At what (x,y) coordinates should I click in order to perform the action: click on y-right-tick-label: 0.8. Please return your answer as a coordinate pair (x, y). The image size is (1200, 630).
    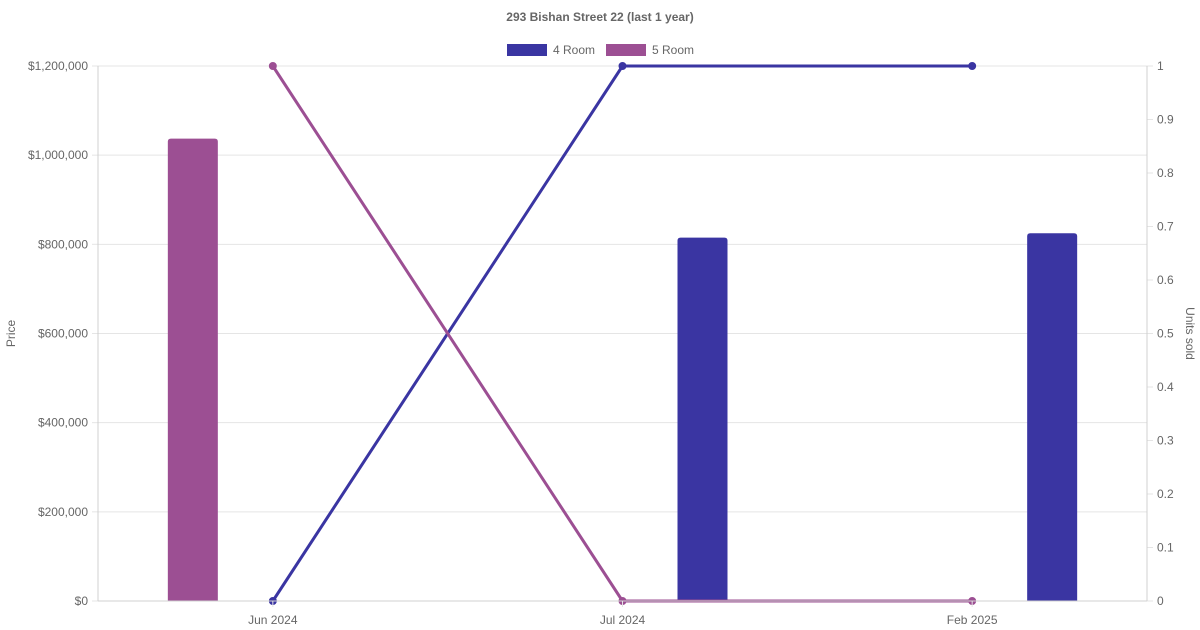
    Looking at the image, I should click on (1165, 173).